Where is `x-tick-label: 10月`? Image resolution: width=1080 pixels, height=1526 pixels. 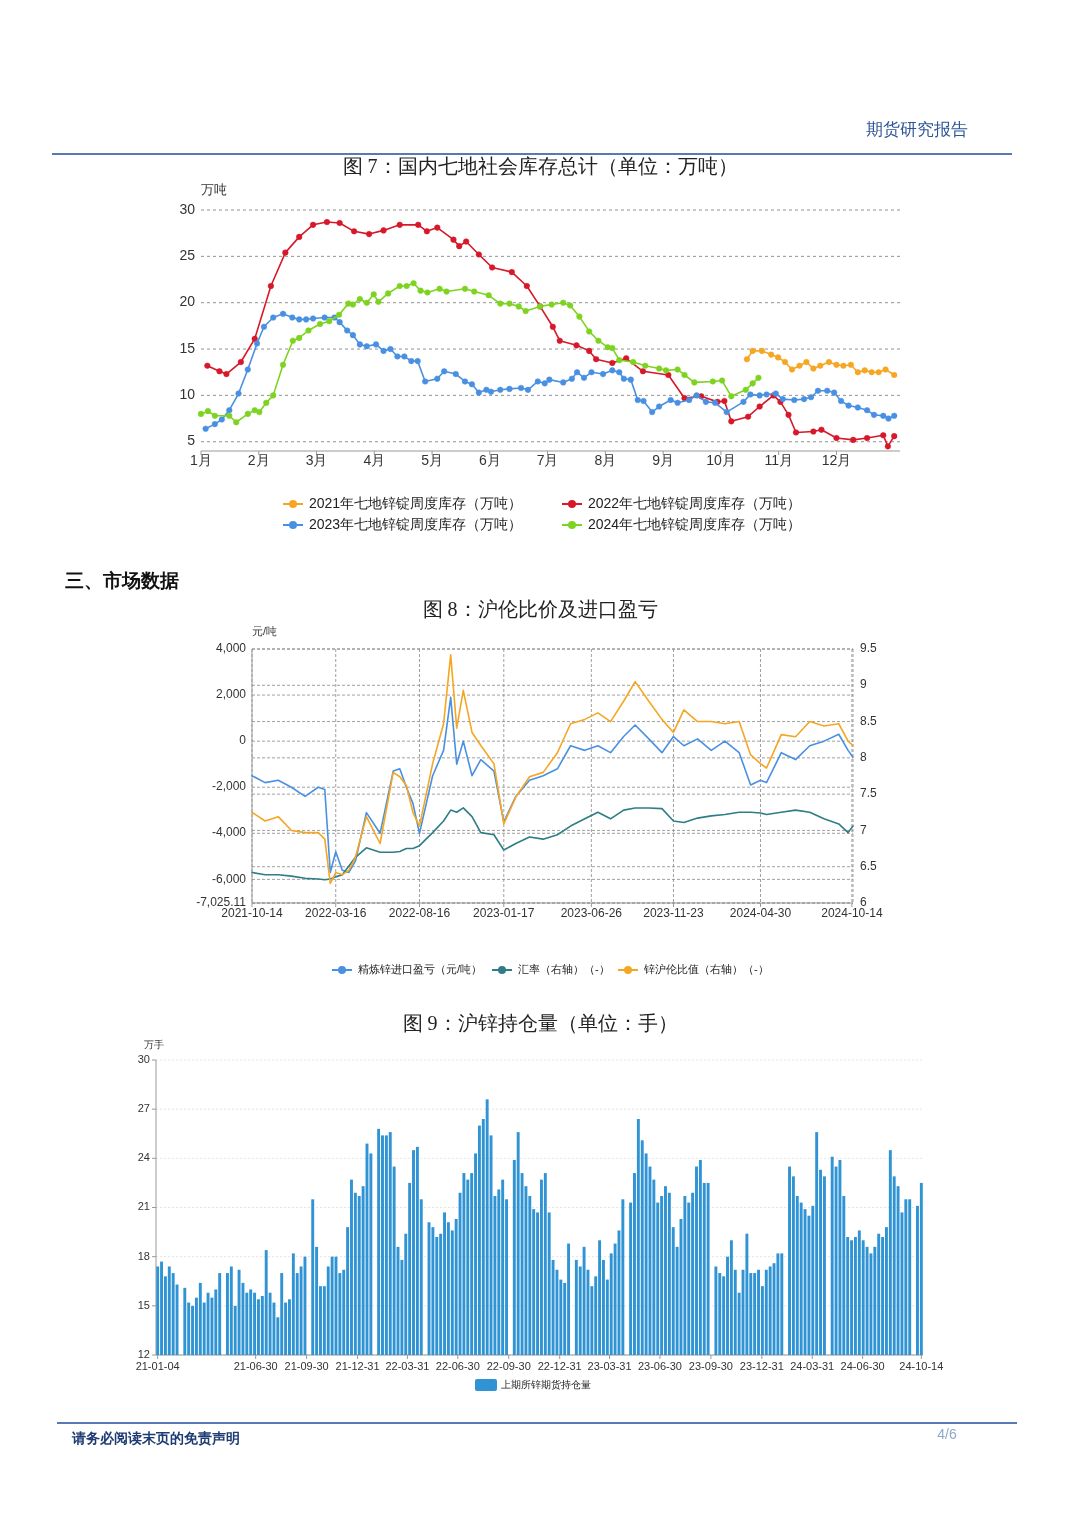 x-tick-label: 10月 is located at coordinates (721, 459).